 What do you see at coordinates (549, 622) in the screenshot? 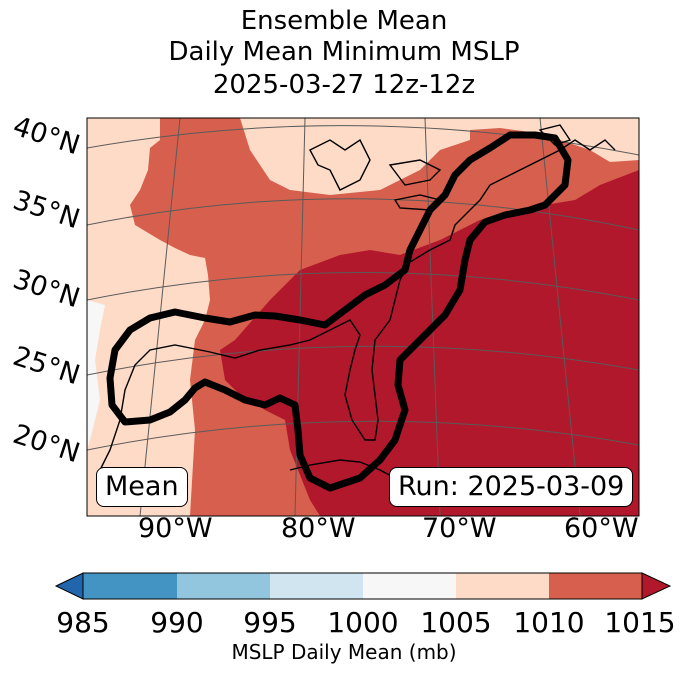
I see `colorbar-tick-1010: 1010` at bounding box center [549, 622].